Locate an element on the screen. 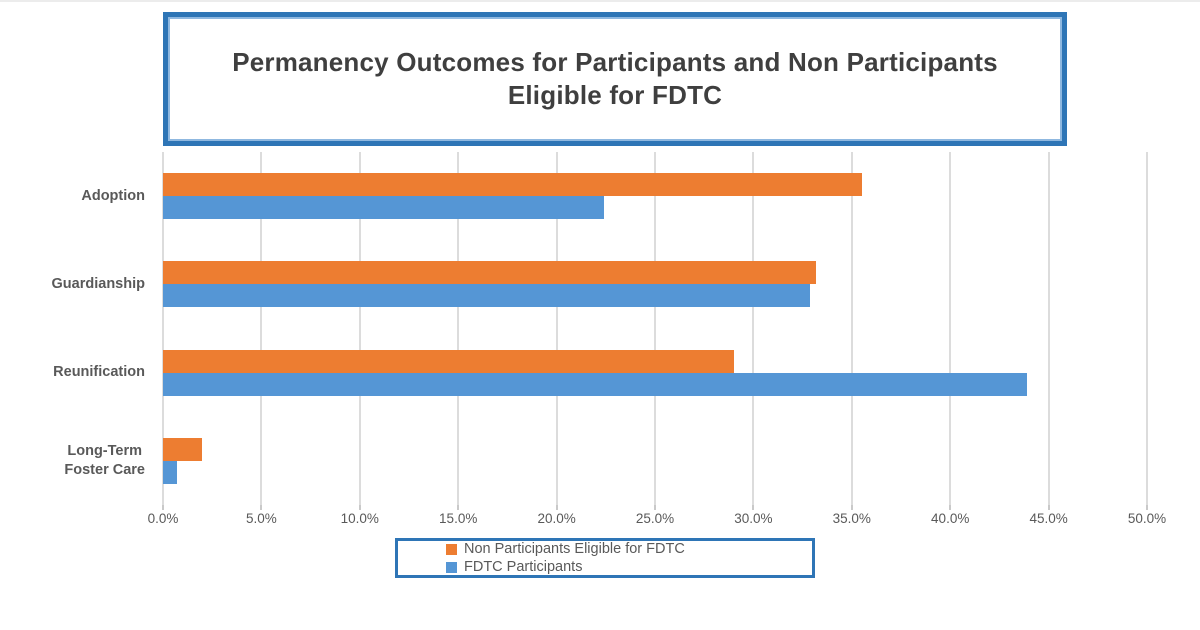 This screenshot has height=630, width=1200. legend-item-fdtc-participants: FDTC Participants is located at coordinates (629, 567).